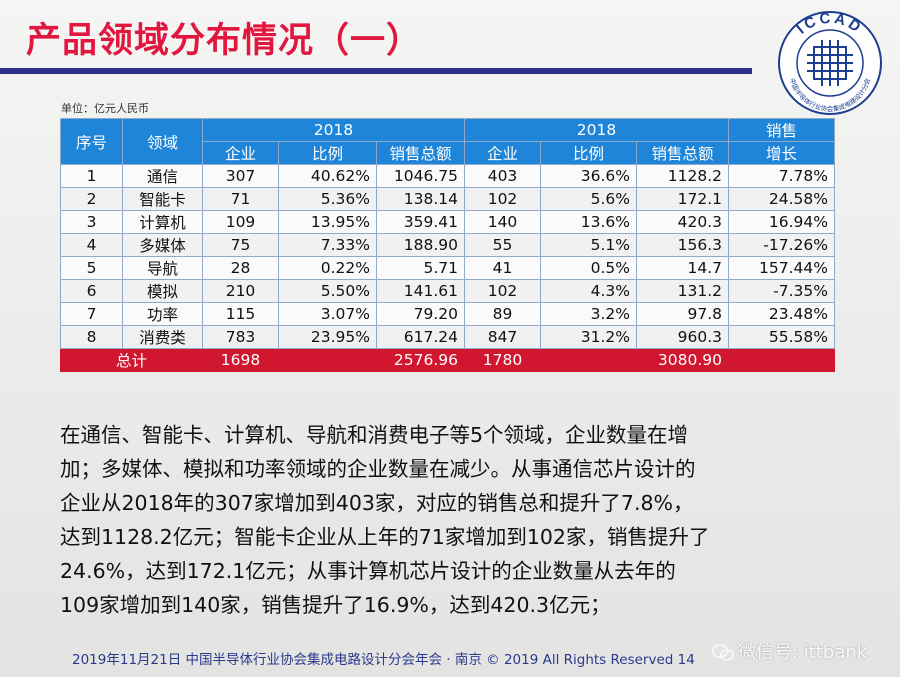 The image size is (900, 677). Describe the element at coordinates (240, 245) in the screenshot. I see `cell-firms-1: 75` at that location.